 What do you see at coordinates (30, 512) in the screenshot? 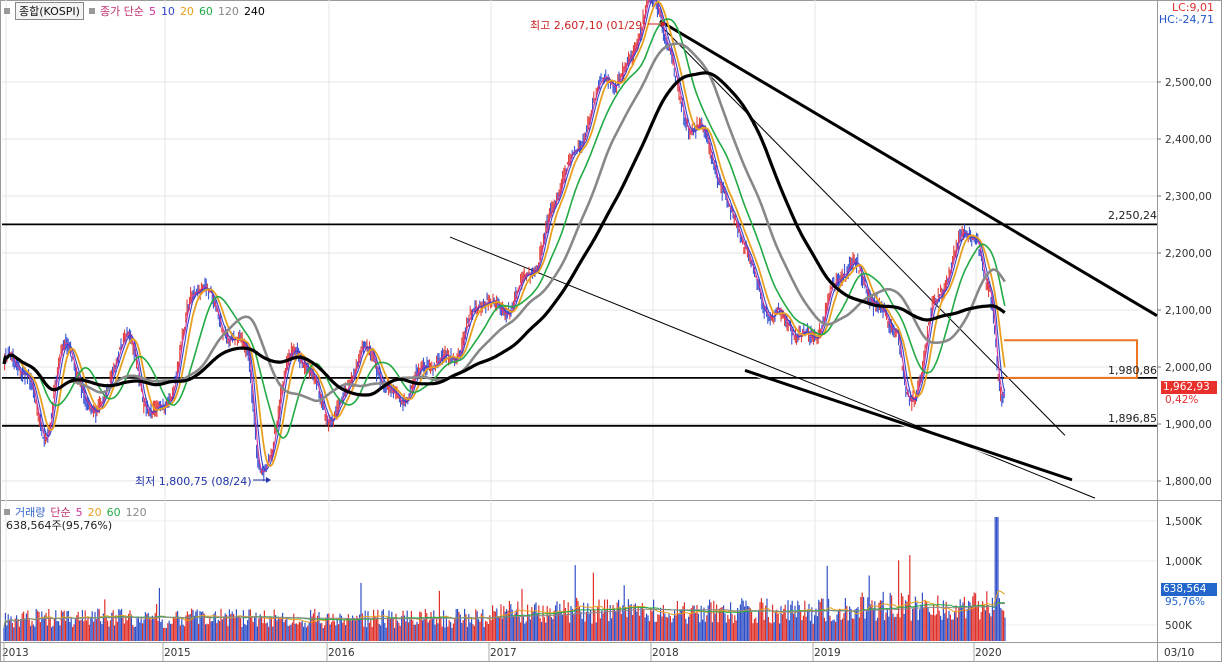
I see `volume-label: 거래량` at bounding box center [30, 512].